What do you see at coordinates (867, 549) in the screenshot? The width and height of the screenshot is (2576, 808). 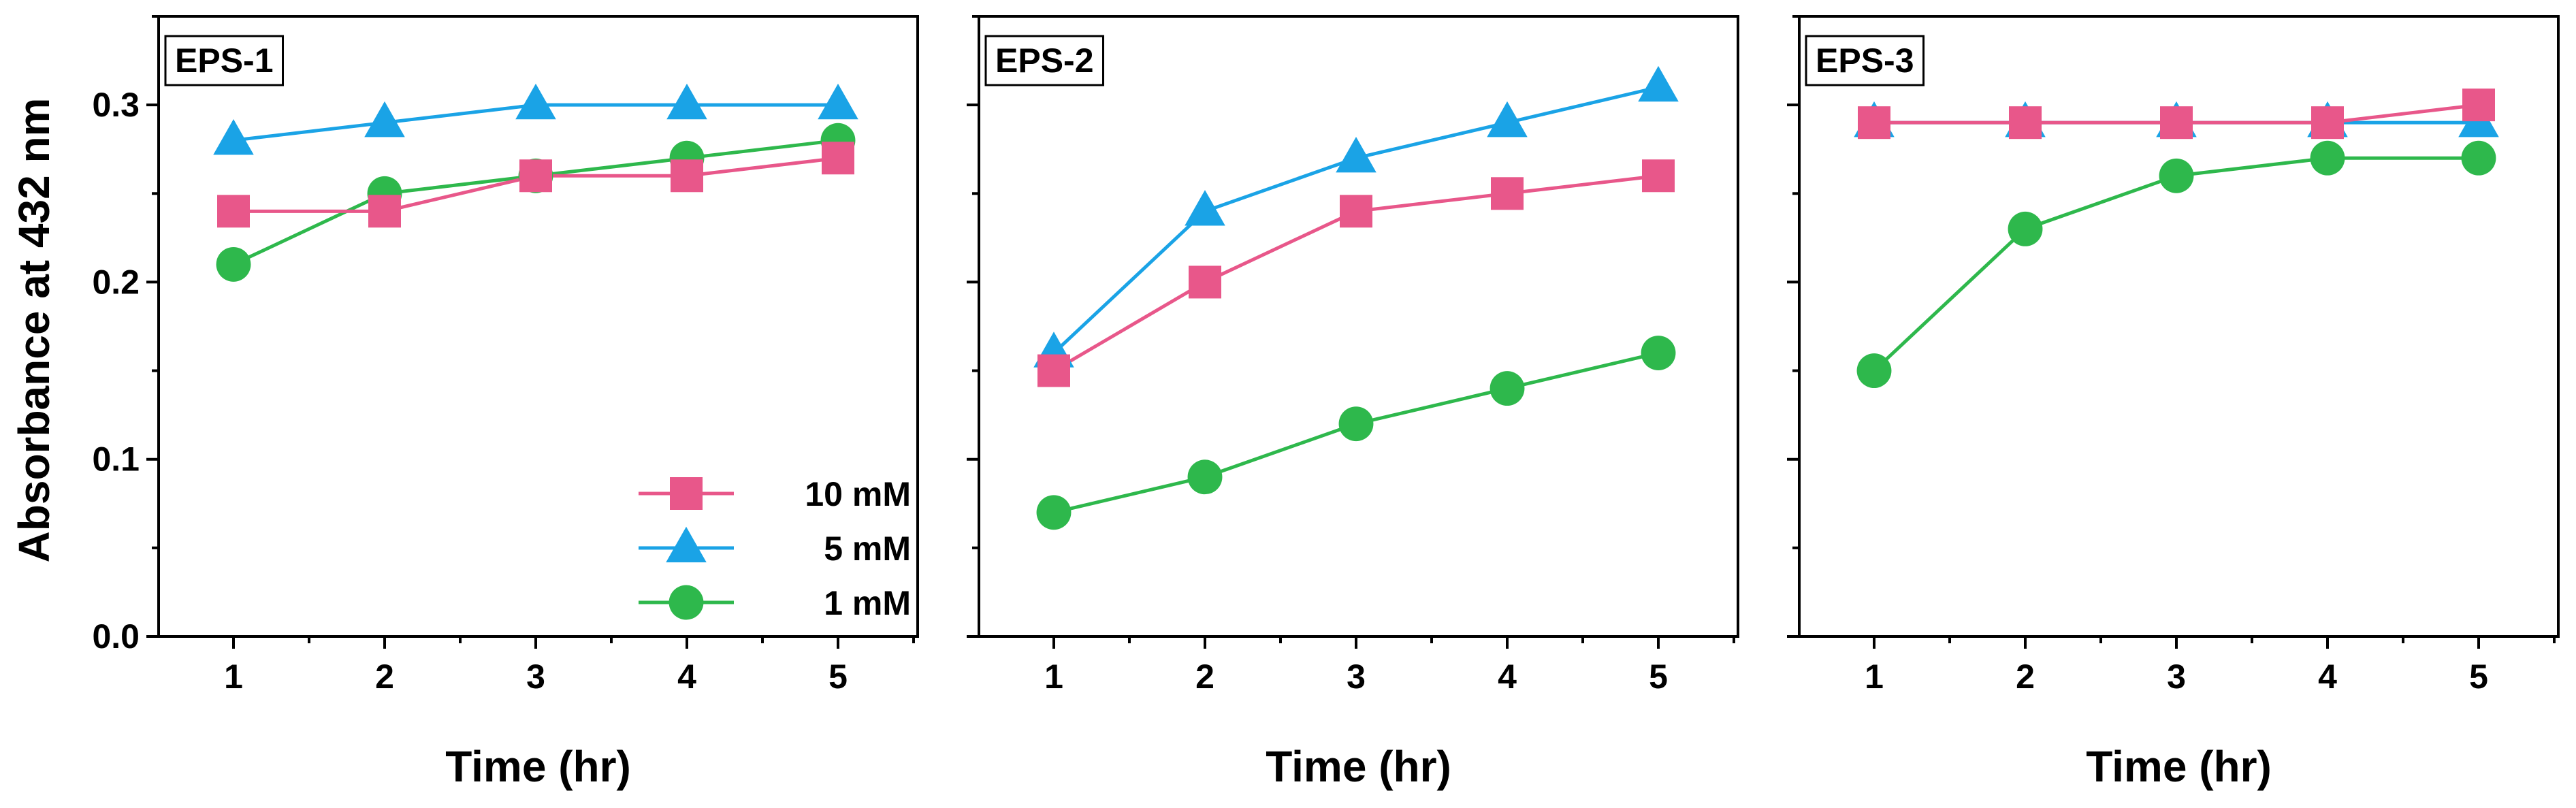 I see `legend-label: 5 mM` at bounding box center [867, 549].